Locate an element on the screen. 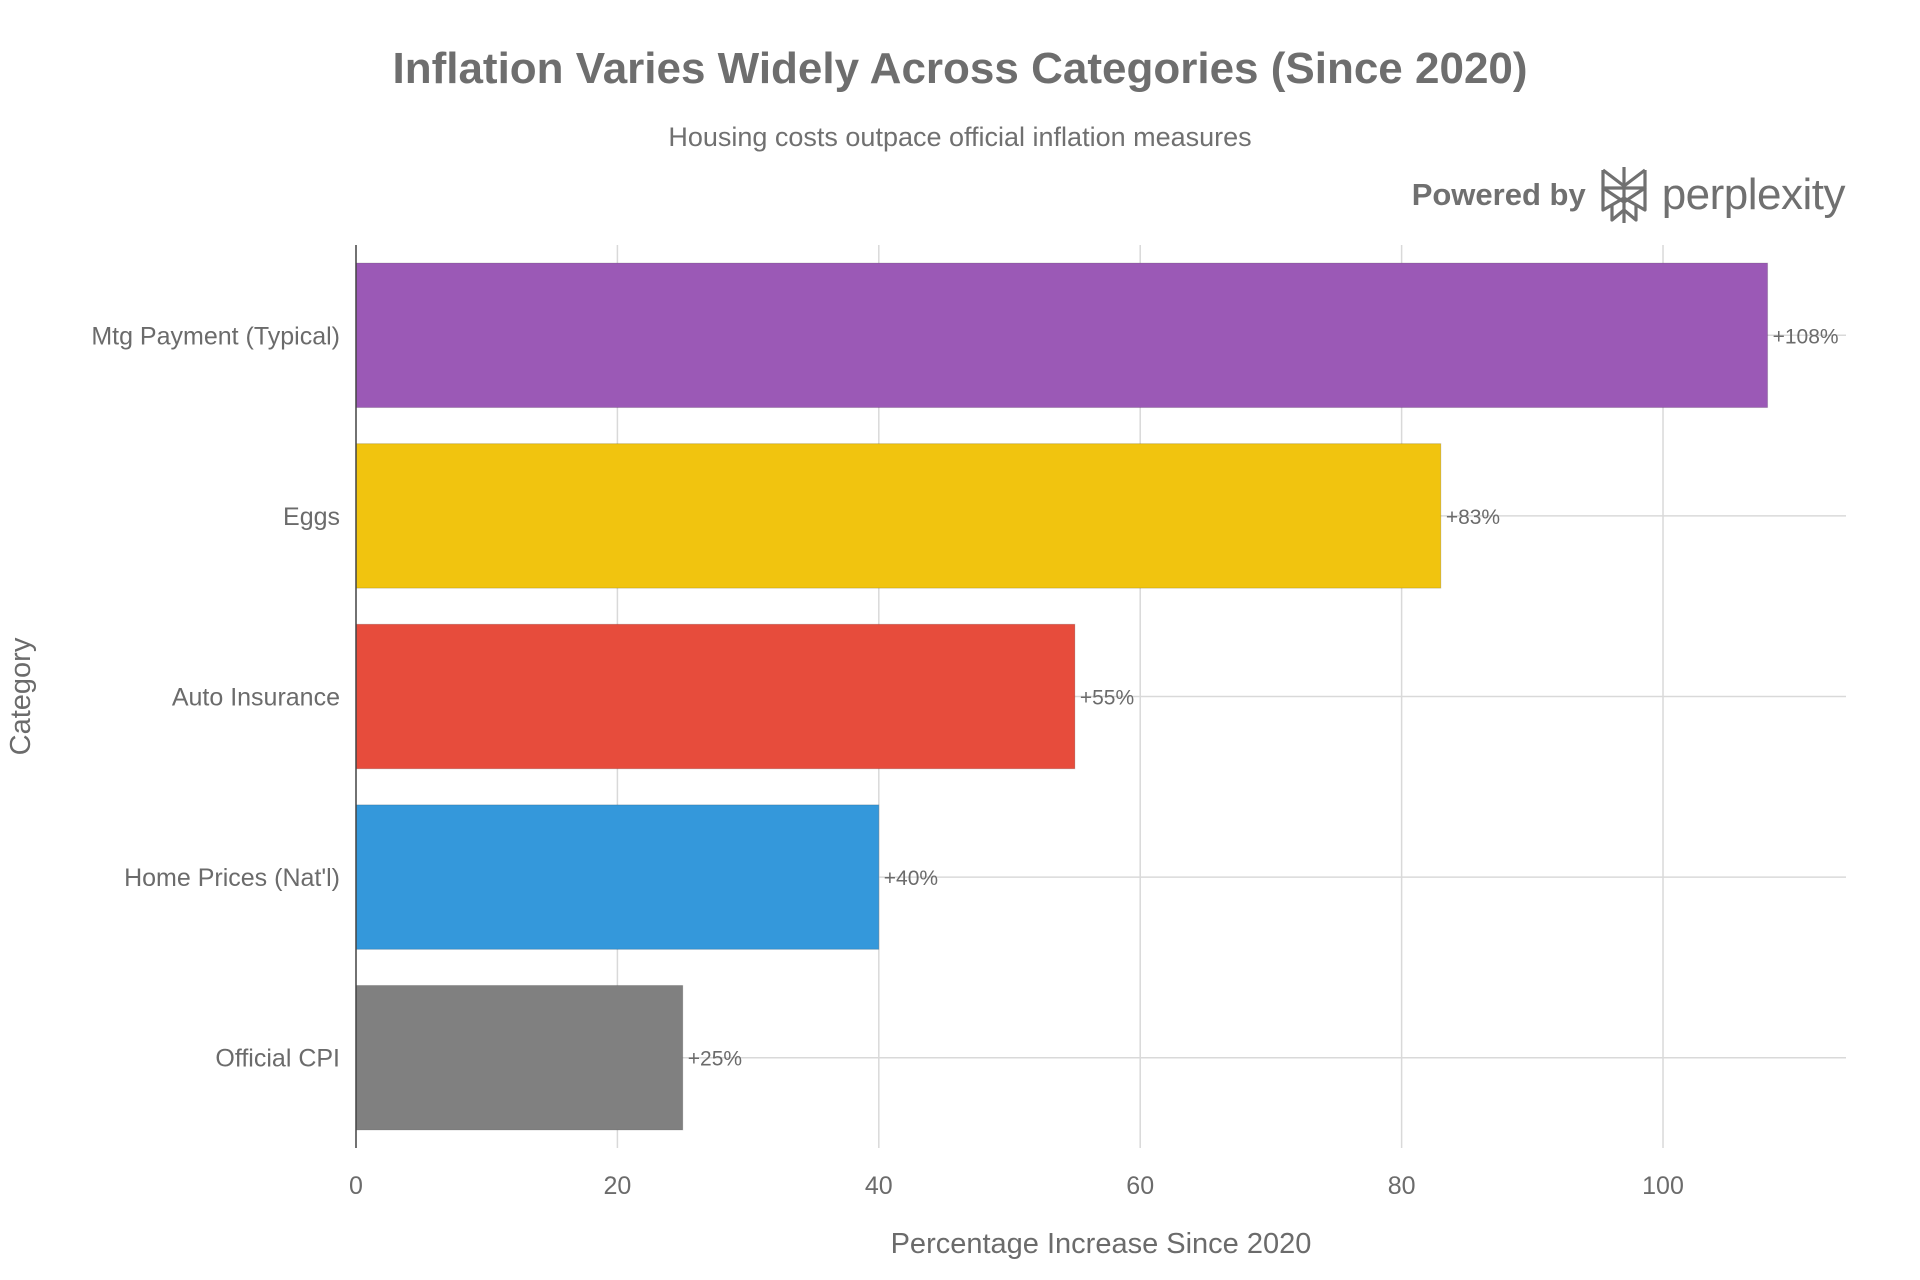 The width and height of the screenshot is (1920, 1280). y-category-label: Official CPI is located at coordinates (277, 1059).